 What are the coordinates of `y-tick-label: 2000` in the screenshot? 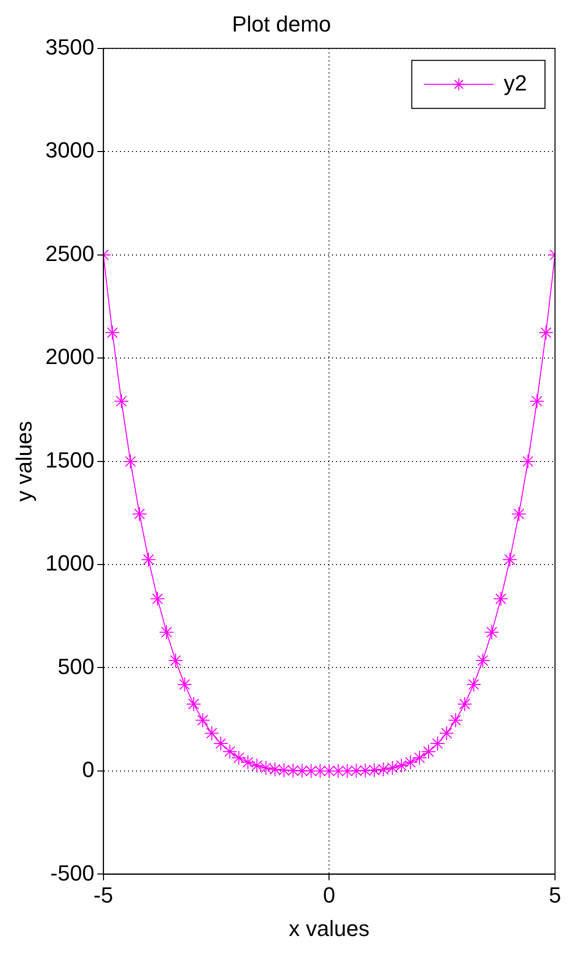 It's located at (69, 357).